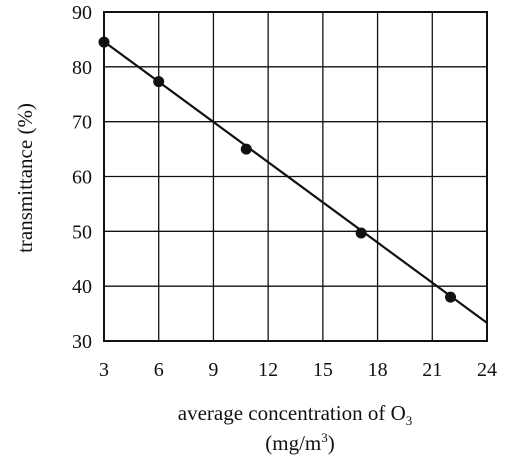  What do you see at coordinates (292, 413) in the screenshot?
I see `x-axis-title-text: average concentration of O` at bounding box center [292, 413].